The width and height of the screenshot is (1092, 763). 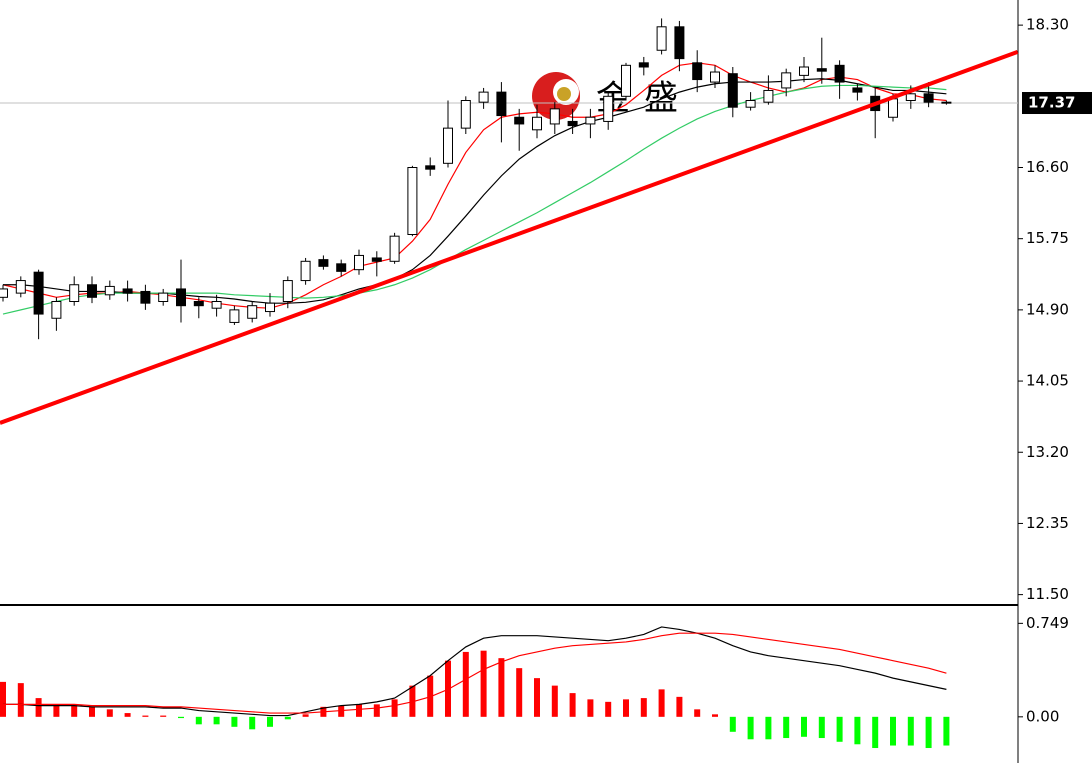 I want to click on y-tick-label: 14.05, so click(x=1047, y=381).